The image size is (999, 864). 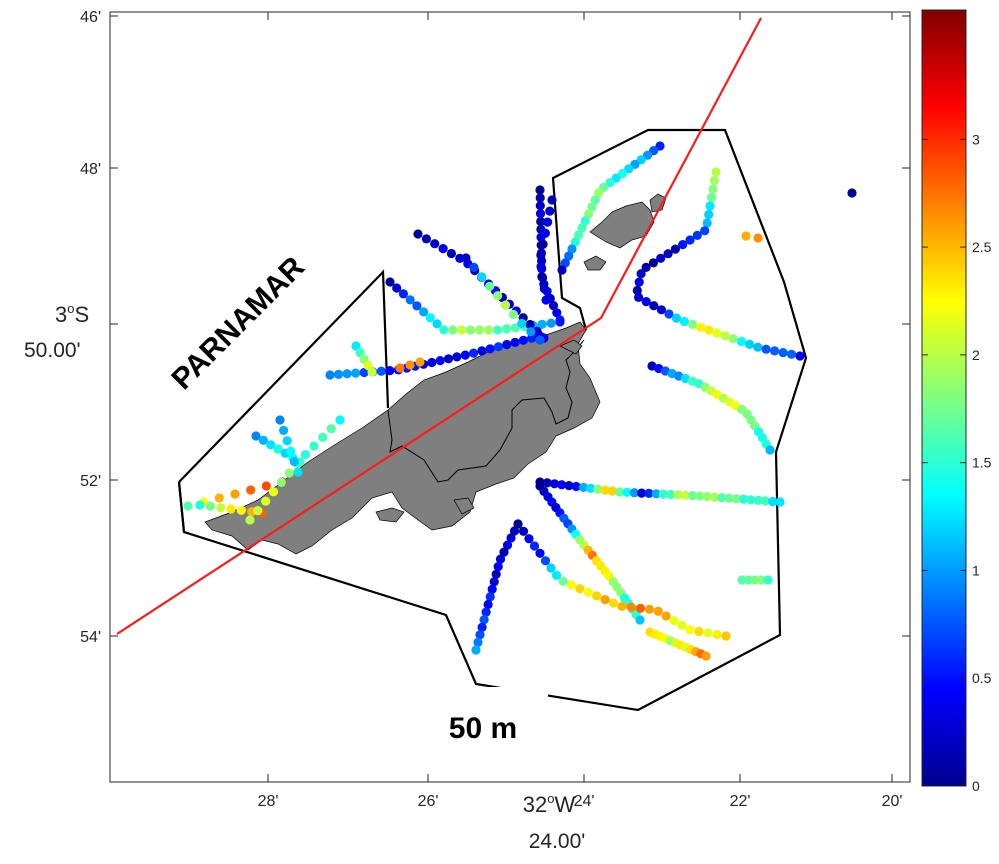 What do you see at coordinates (90, 481) in the screenshot?
I see `y-tick-label: 52'` at bounding box center [90, 481].